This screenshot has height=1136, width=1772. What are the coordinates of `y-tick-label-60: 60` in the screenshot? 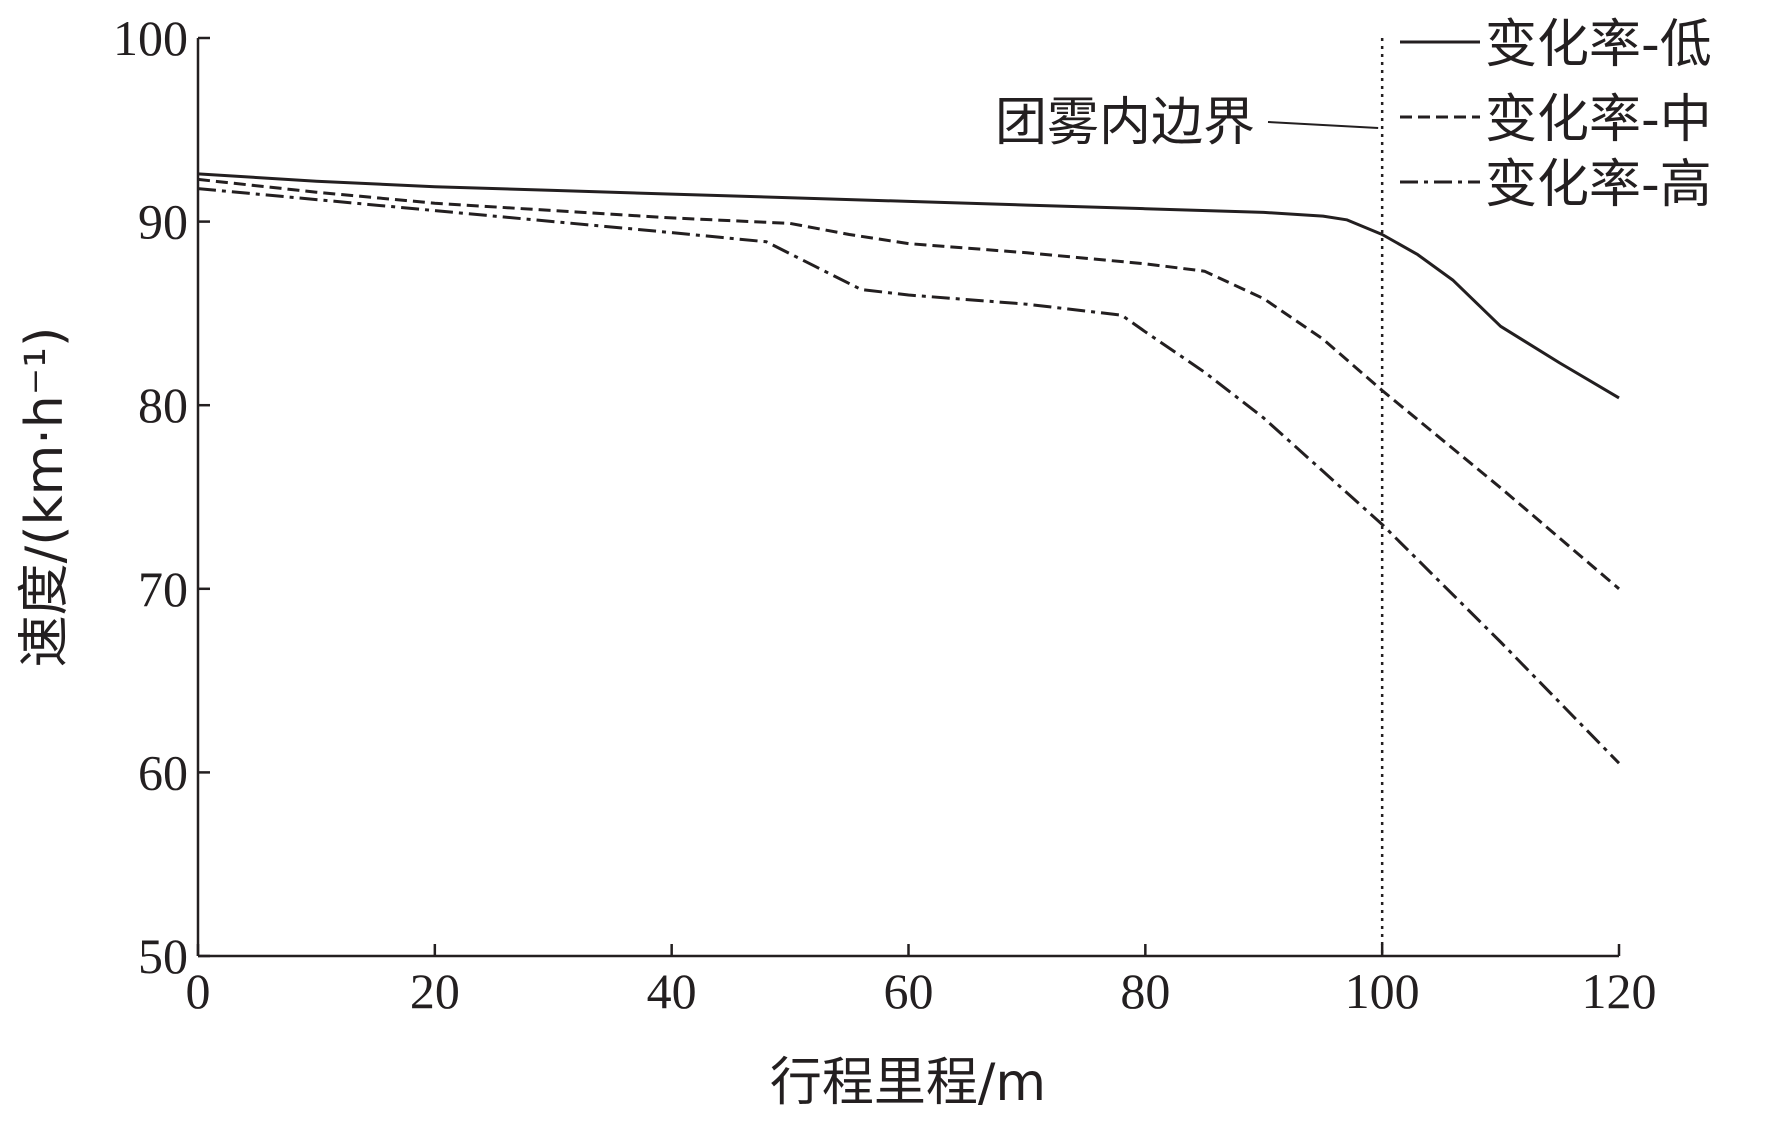 It's located at (163, 772).